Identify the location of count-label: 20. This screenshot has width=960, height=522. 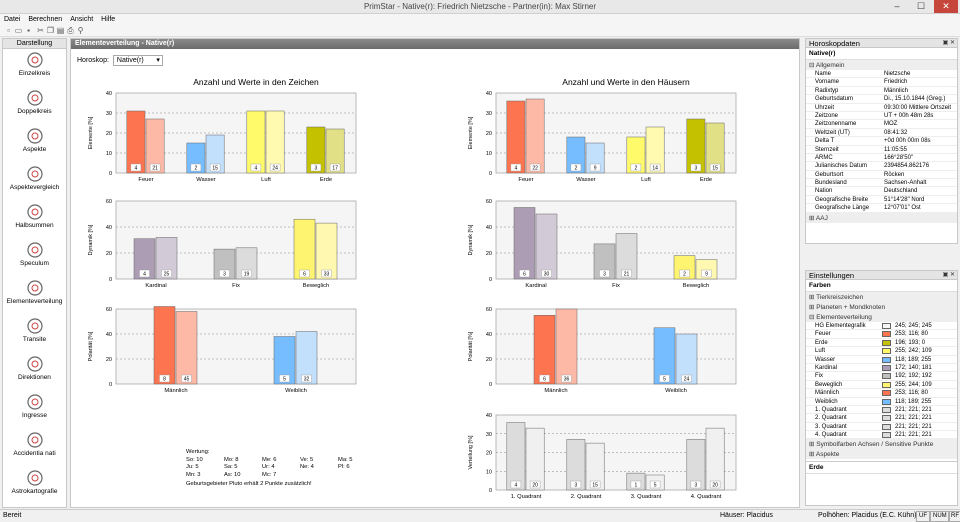
(535, 486).